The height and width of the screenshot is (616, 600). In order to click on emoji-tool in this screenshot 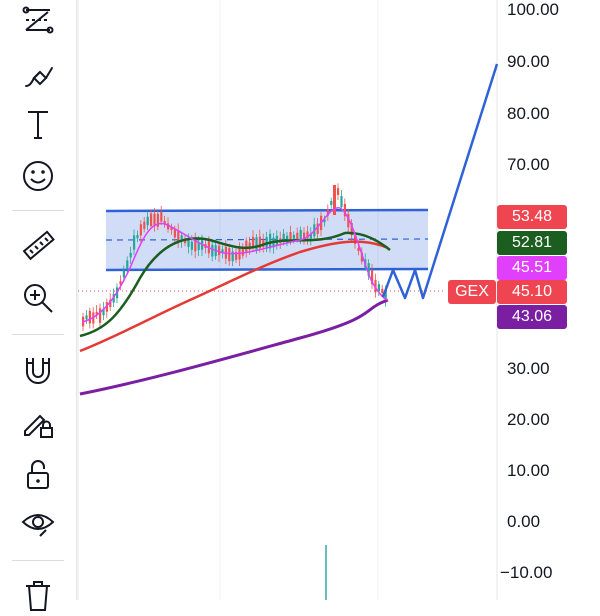, I will do `click(38, 176)`.